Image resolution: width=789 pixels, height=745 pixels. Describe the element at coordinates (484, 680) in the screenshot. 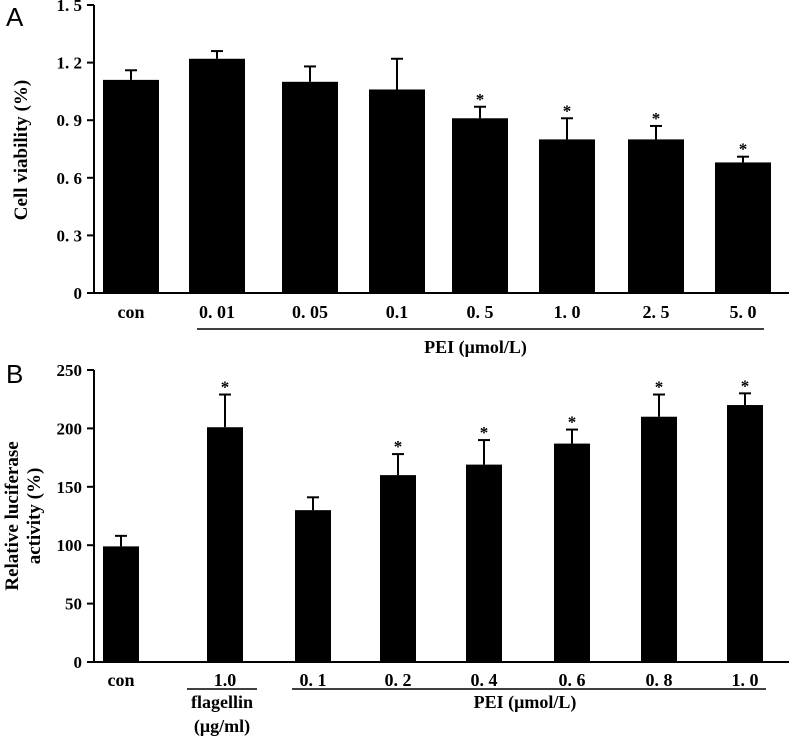

I see `x-tick-label: 0. 4` at that location.